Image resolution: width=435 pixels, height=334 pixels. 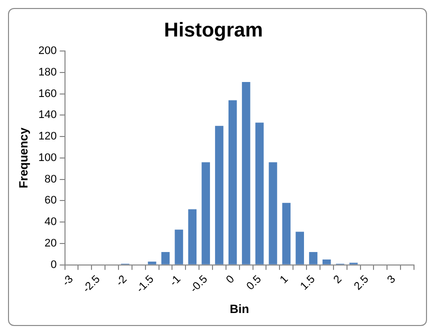 What do you see at coordinates (213, 31) in the screenshot?
I see `chart-title: Histogram` at bounding box center [213, 31].